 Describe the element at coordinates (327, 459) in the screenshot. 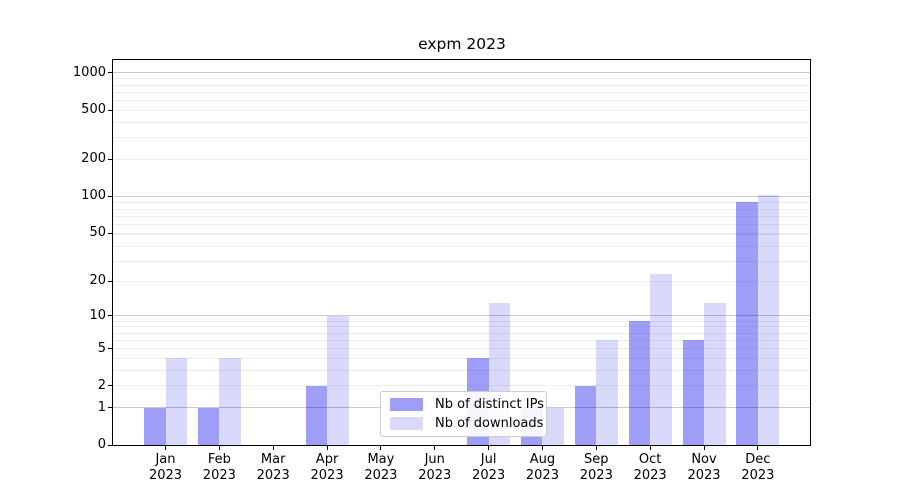

I see `x-tick-month: Apr` at that location.